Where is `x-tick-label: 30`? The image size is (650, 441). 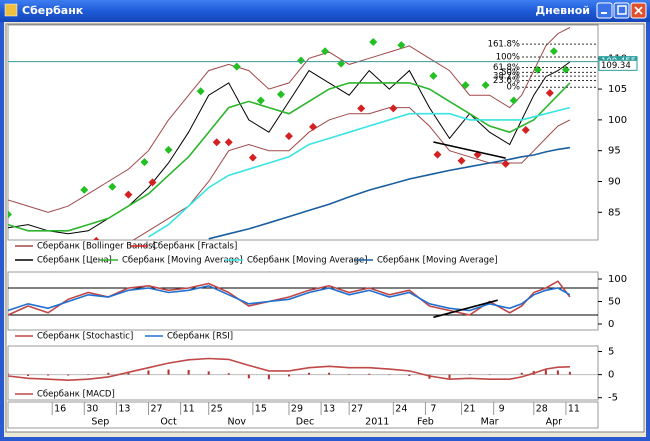 x-tick-label: 30 is located at coordinates (92, 409).